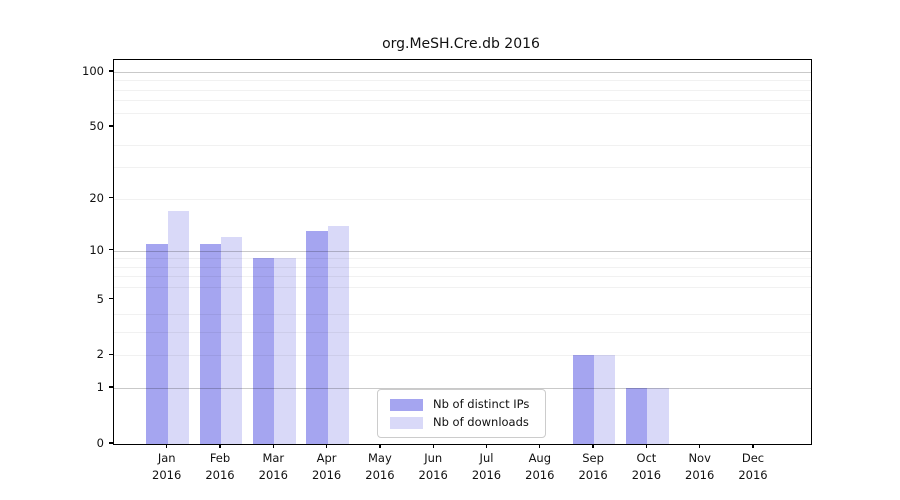 The image size is (900, 500). I want to click on x-tick-label-jan: Jan 2016, so click(167, 467).